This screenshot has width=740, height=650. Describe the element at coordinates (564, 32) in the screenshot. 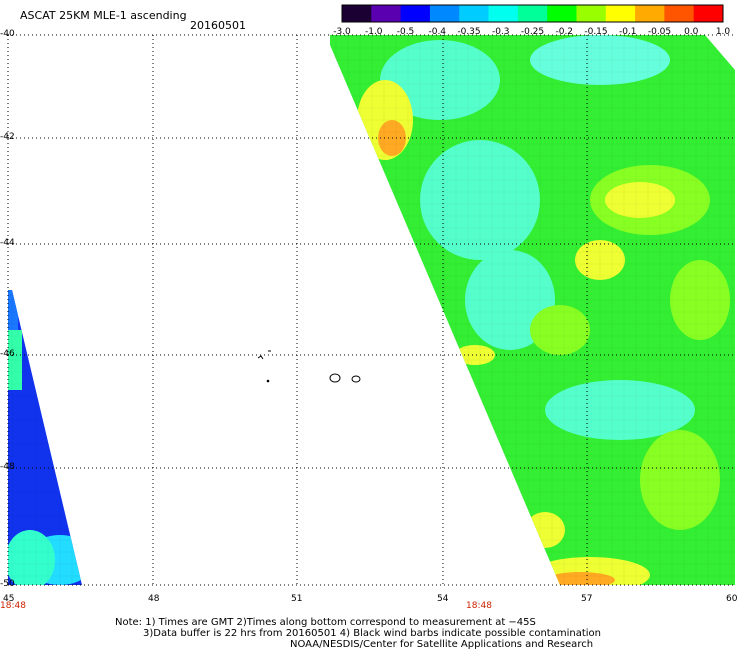

I see `colorbar-tick-label: -0.2` at that location.